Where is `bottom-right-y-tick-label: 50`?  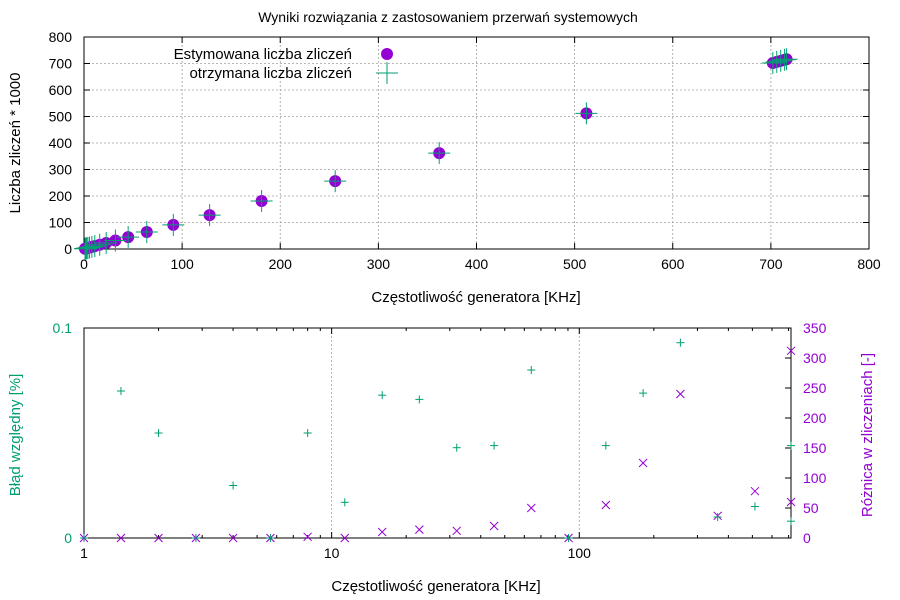 bottom-right-y-tick-label: 50 is located at coordinates (811, 508).